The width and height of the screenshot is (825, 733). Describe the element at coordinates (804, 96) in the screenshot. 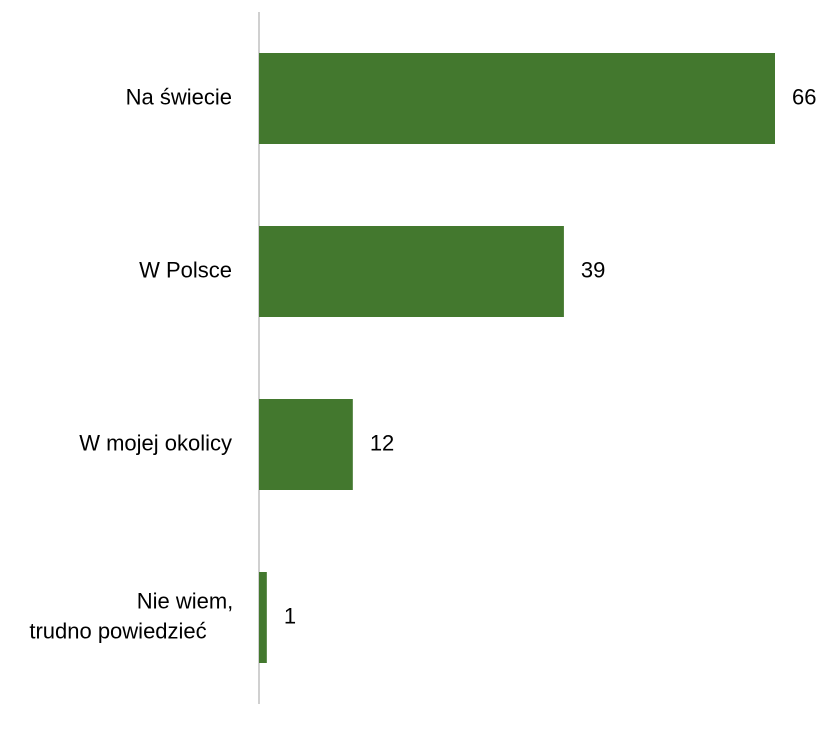

I see `value-label-0: 66` at that location.